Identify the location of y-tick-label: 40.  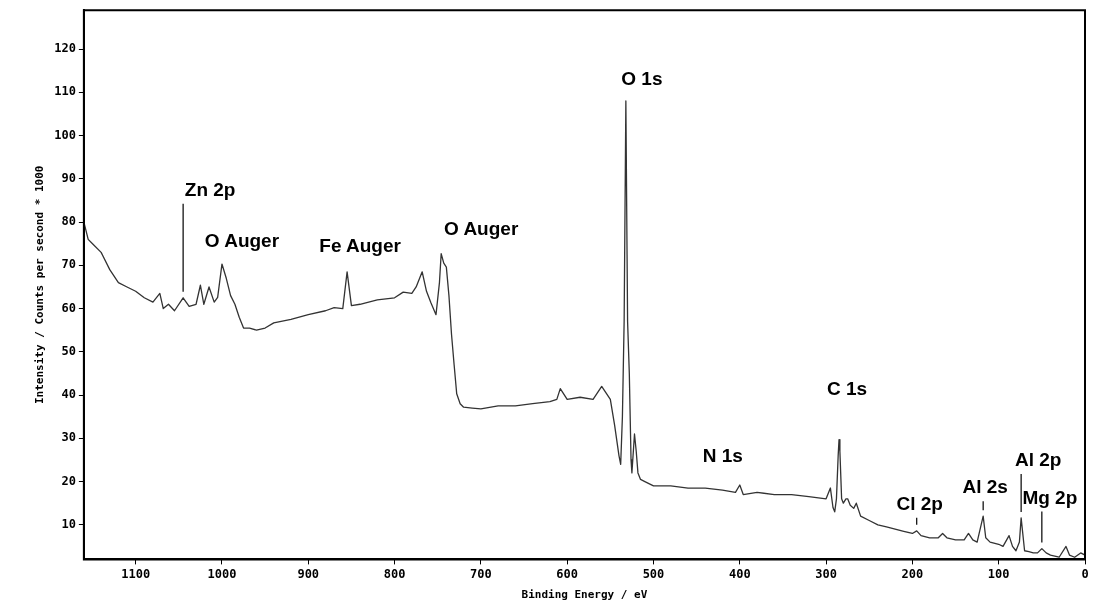
(68, 394).